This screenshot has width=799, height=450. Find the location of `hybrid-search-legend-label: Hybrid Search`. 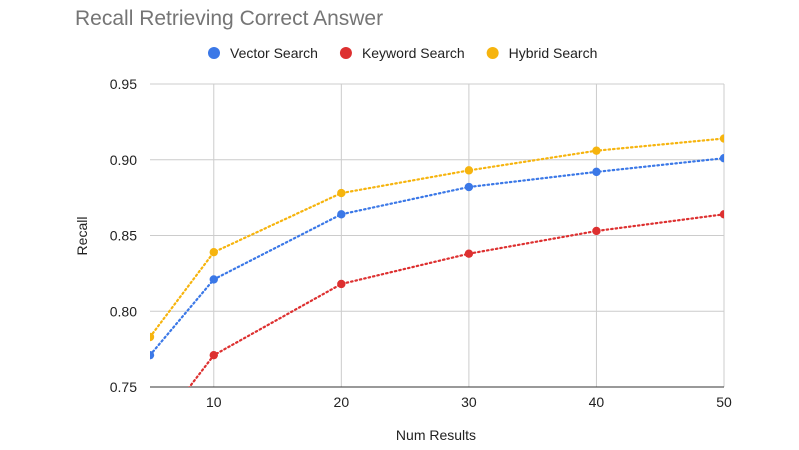

hybrid-search-legend-label: Hybrid Search is located at coordinates (553, 53).